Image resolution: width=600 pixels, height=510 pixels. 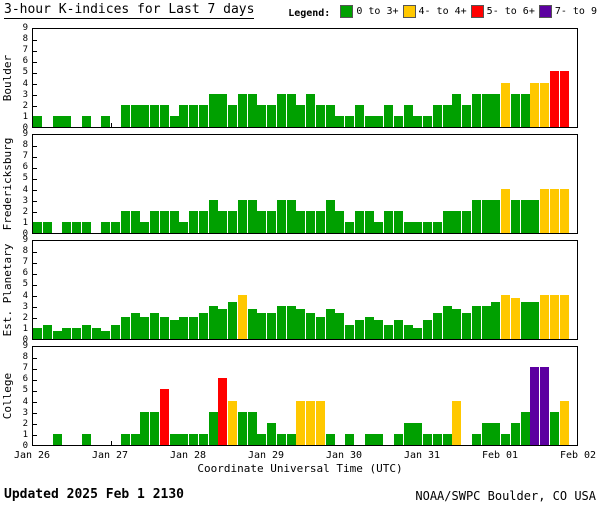 What do you see at coordinates (578, 455) in the screenshot?
I see `x-axis-label: Feb 02` at bounding box center [578, 455].